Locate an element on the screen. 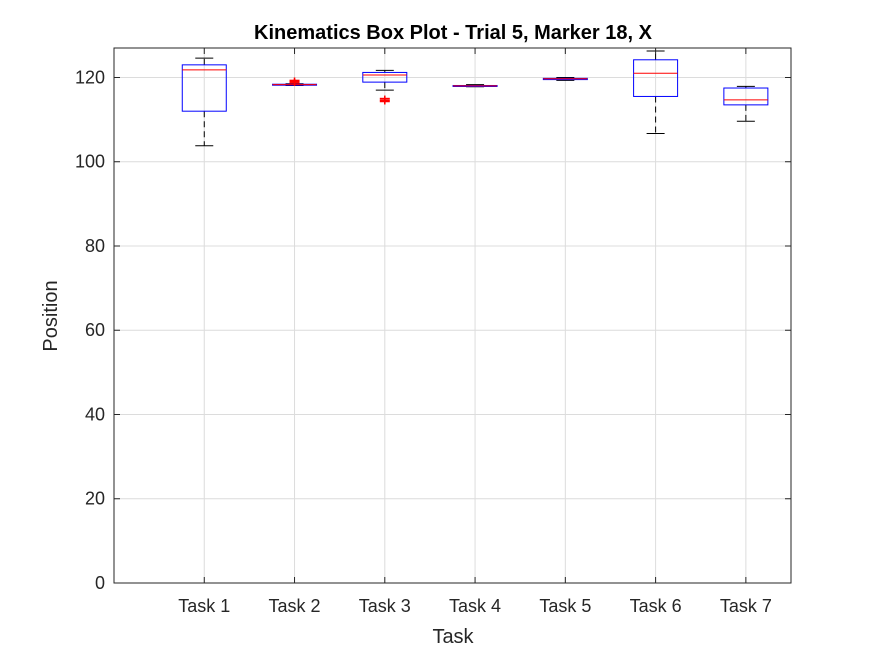 The height and width of the screenshot is (656, 875). y-tick-label: 0 is located at coordinates (100, 583).